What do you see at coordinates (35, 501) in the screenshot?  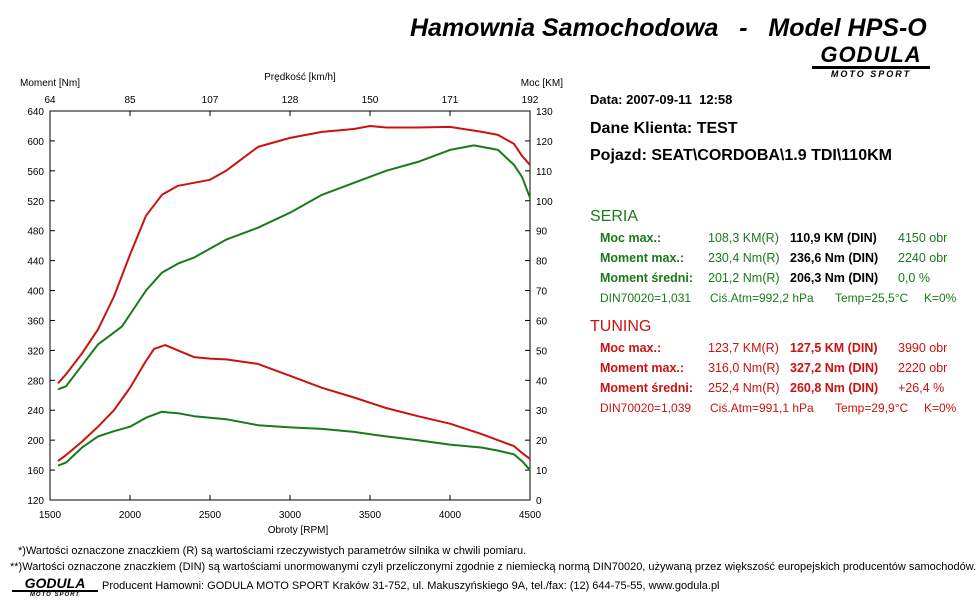 I see `left-tick-label: 120` at bounding box center [35, 501].